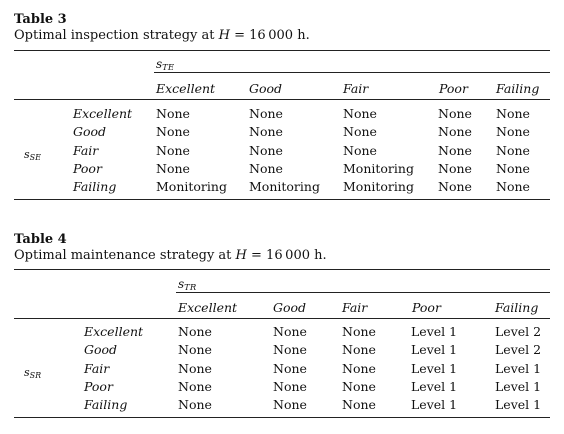 The width and height of the screenshot is (564, 434). What do you see at coordinates (101, 349) in the screenshot?
I see `table-4-row-label: Good` at bounding box center [101, 349].